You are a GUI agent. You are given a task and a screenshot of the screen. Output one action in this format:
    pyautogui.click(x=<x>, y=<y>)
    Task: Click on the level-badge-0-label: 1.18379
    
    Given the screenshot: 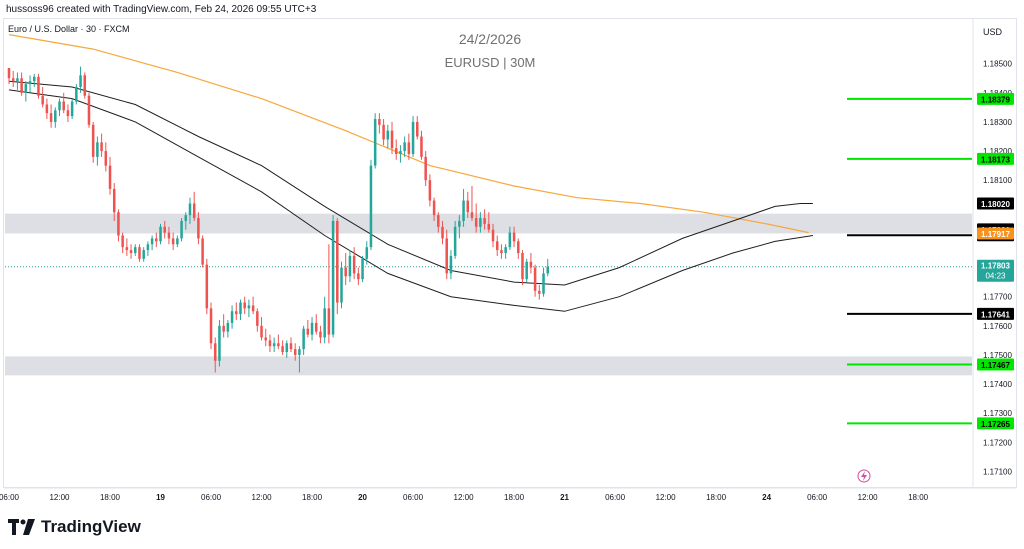 What is the action you would take?
    pyautogui.click(x=995, y=99)
    